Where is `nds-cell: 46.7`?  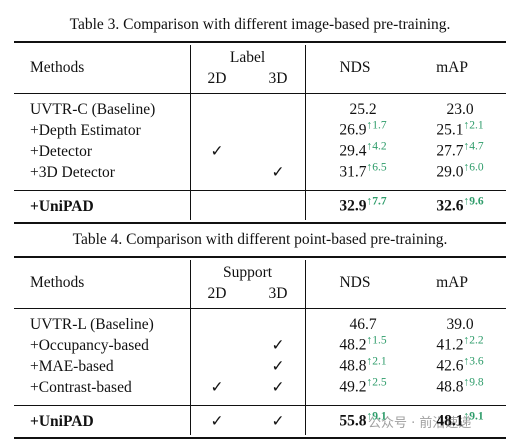
nds-cell: 46.7 is located at coordinates (362, 325).